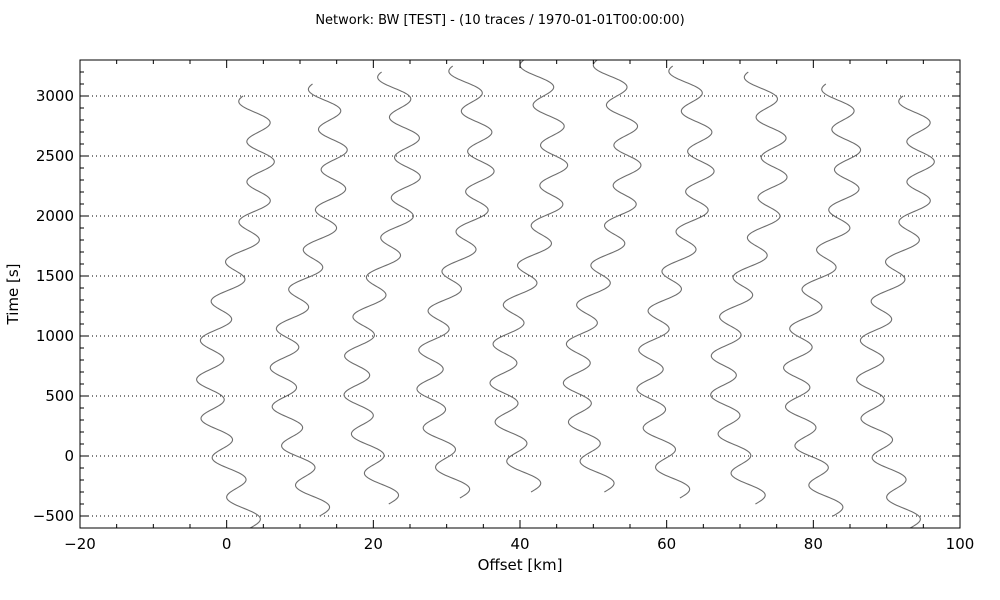 The width and height of the screenshot is (1000, 600). Describe the element at coordinates (520, 565) in the screenshot. I see `x-axis-label: Offset [km]` at that location.